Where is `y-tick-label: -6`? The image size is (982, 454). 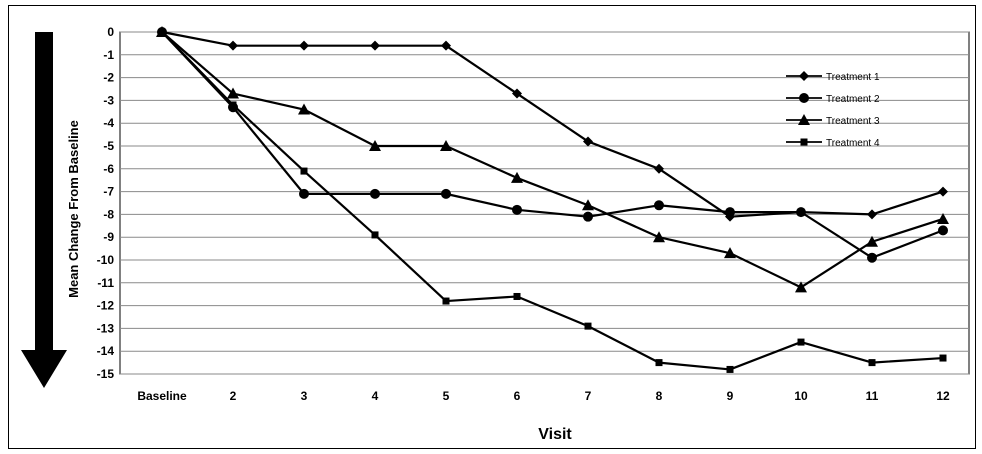 y-tick-label: -6 is located at coordinates (108, 169).